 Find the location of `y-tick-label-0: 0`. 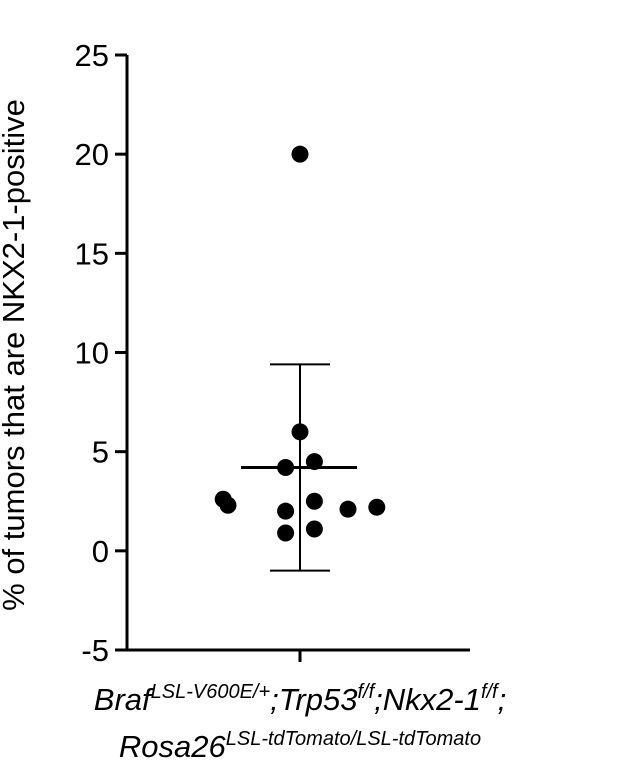

y-tick-label-0: 0 is located at coordinates (100, 551).